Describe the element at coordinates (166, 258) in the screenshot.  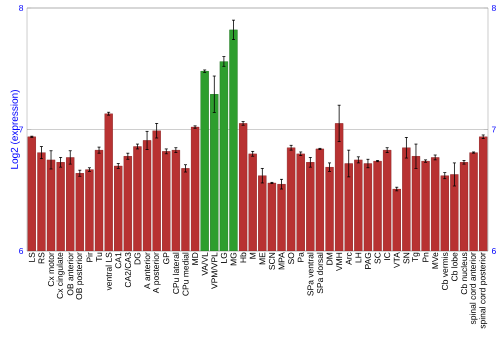
I see `x-tick-label: GP` at that location.